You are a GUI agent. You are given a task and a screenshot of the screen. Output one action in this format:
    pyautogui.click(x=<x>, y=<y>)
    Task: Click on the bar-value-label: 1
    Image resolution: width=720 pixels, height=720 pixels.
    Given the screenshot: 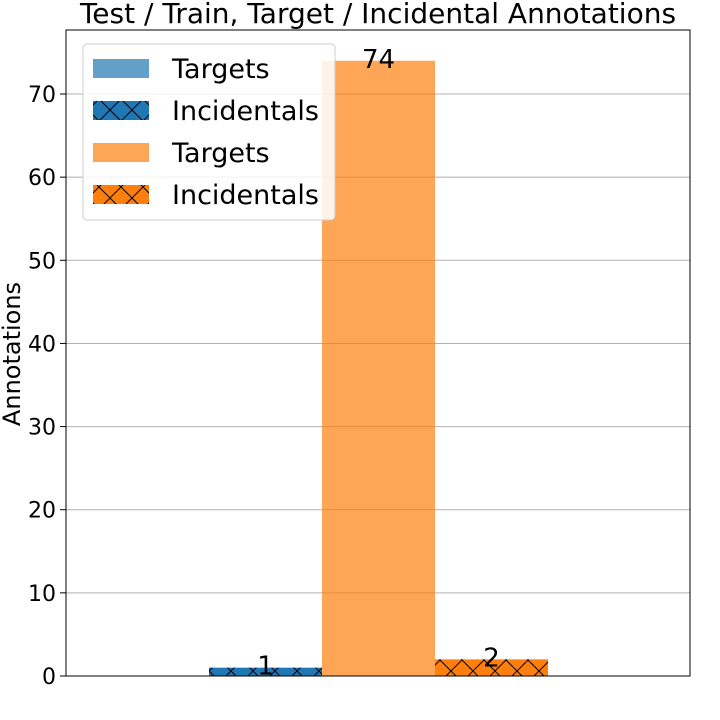 What is the action you would take?
    pyautogui.click(x=265, y=667)
    